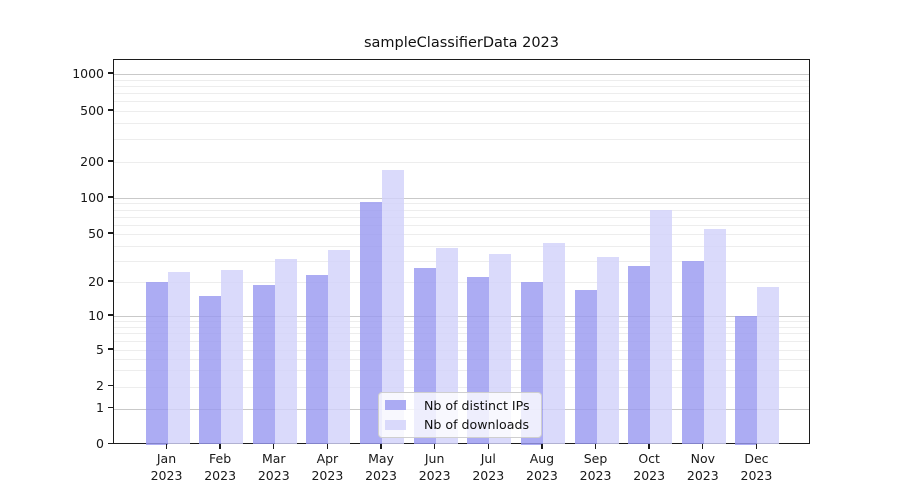 The image size is (900, 500). What do you see at coordinates (477, 405) in the screenshot?
I see `legend-label-distinct-ips: Nb of distinct IPs` at bounding box center [477, 405].